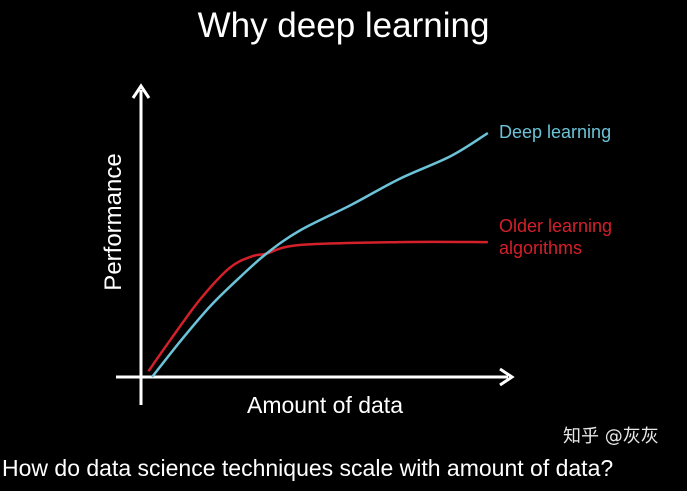  Describe the element at coordinates (555, 226) in the screenshot. I see `series-label-older-line1: Older learning` at that location.